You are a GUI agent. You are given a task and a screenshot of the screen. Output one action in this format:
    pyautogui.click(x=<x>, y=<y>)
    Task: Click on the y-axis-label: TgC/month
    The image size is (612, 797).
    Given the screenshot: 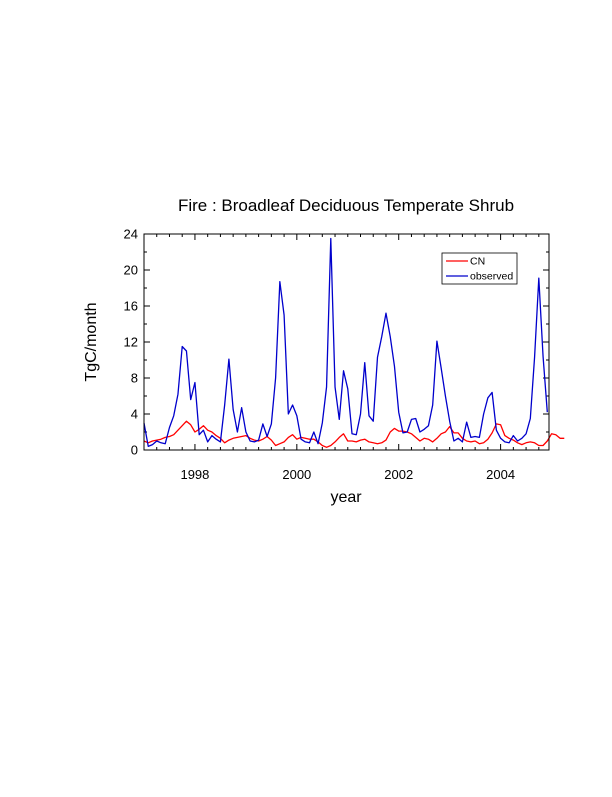 What is the action you would take?
    pyautogui.click(x=91, y=341)
    